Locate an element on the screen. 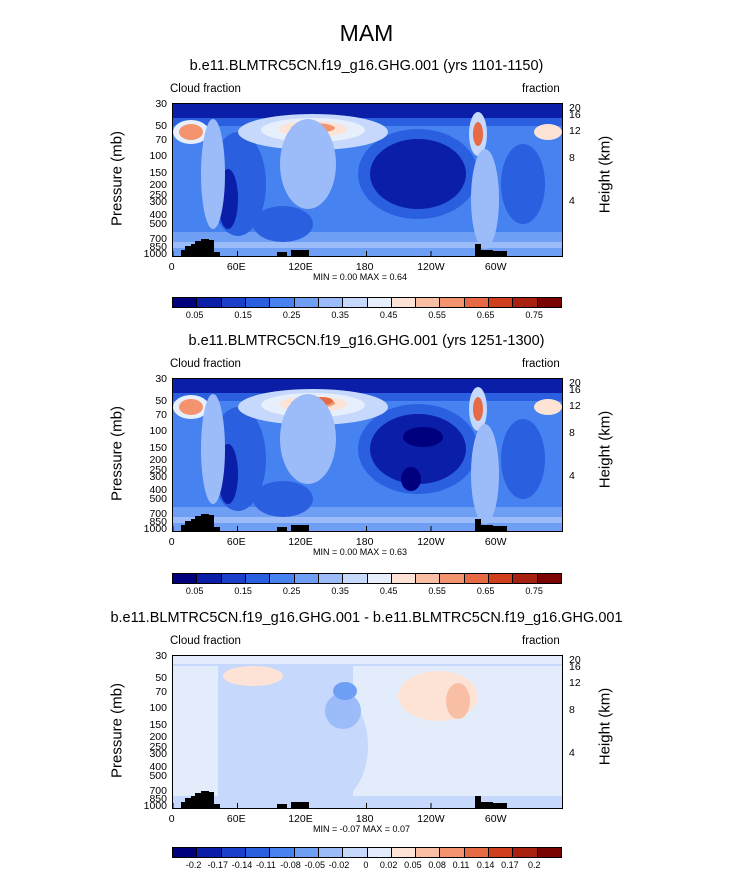 The width and height of the screenshot is (733, 888). y-tick-label: 70 is located at coordinates (161, 415).